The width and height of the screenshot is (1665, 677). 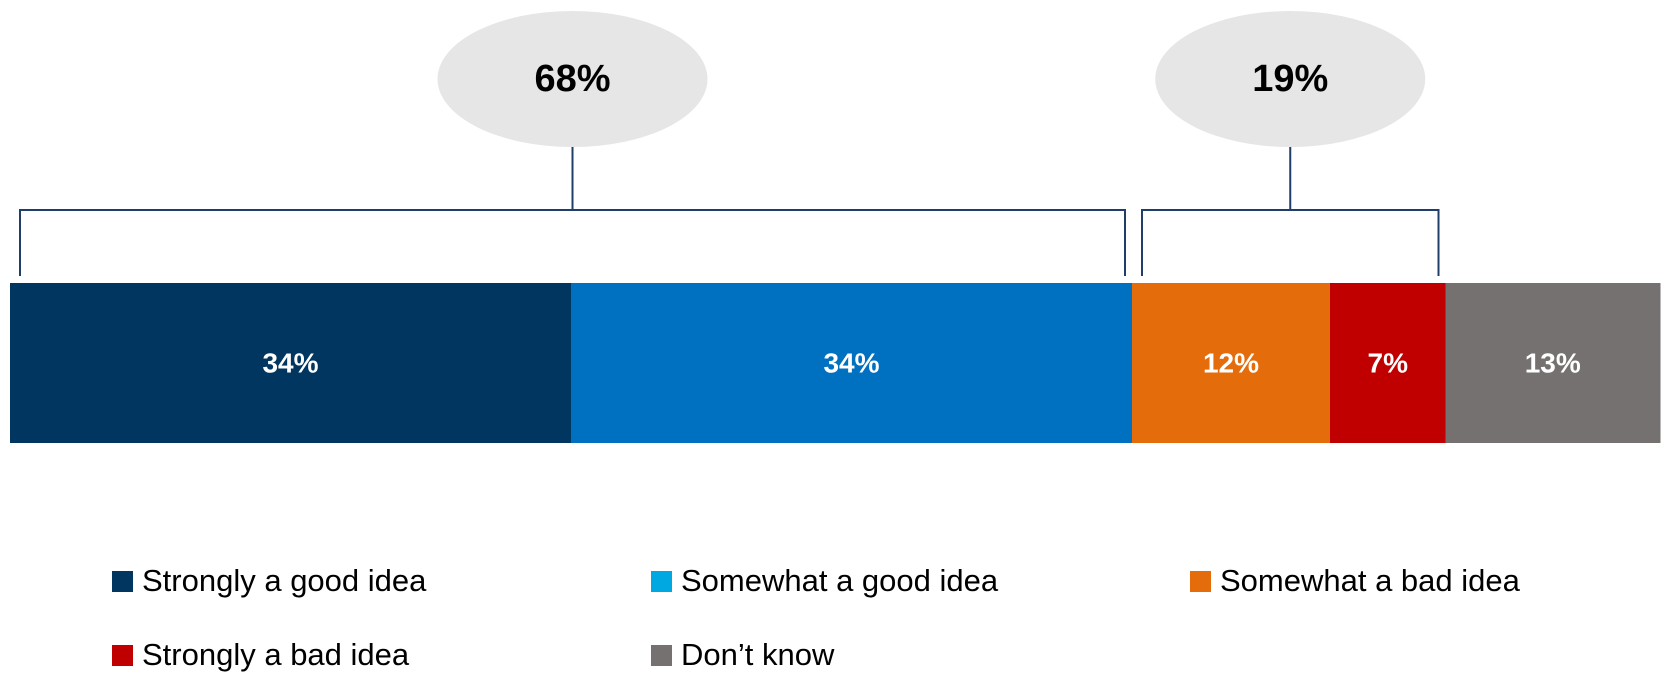 I want to click on data-label-don-t-know: 13%, so click(x=1553, y=363).